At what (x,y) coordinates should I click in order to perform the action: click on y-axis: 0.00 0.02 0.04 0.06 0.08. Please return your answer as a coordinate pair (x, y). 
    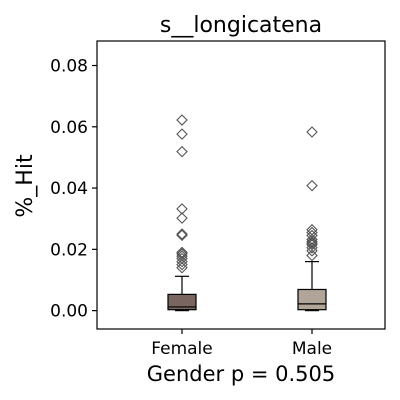
    Looking at the image, I should click on (73, 189).